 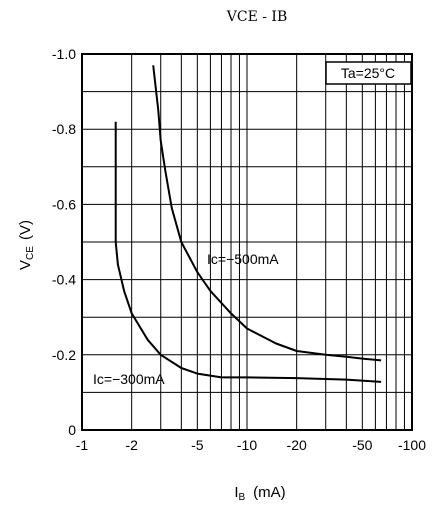 I want to click on y-tick-label: -0.8, so click(x=64, y=129).